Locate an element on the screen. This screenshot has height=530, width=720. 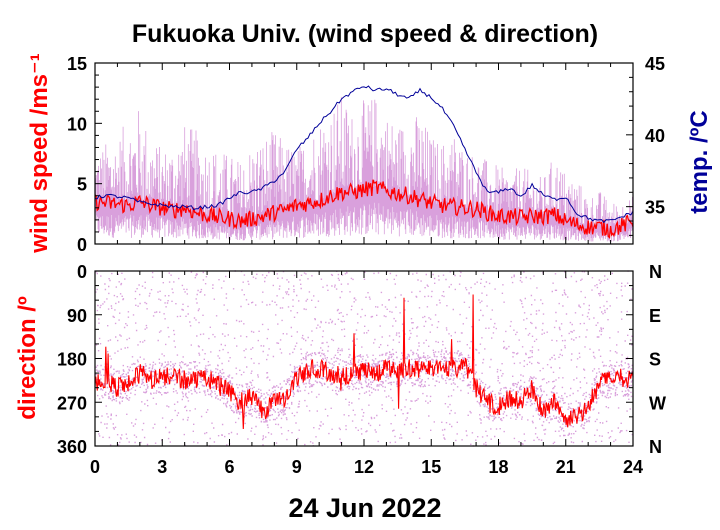
hour-tick-label: 15 is located at coordinates (431, 467).